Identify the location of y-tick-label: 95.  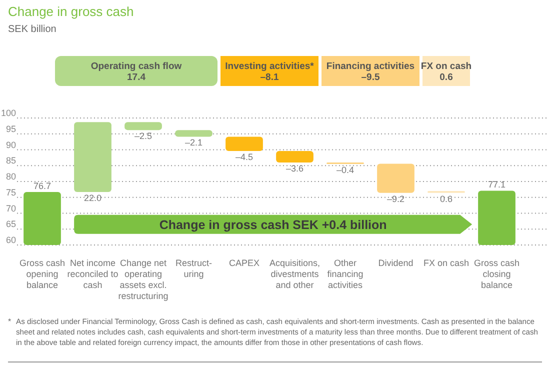
(11, 129).